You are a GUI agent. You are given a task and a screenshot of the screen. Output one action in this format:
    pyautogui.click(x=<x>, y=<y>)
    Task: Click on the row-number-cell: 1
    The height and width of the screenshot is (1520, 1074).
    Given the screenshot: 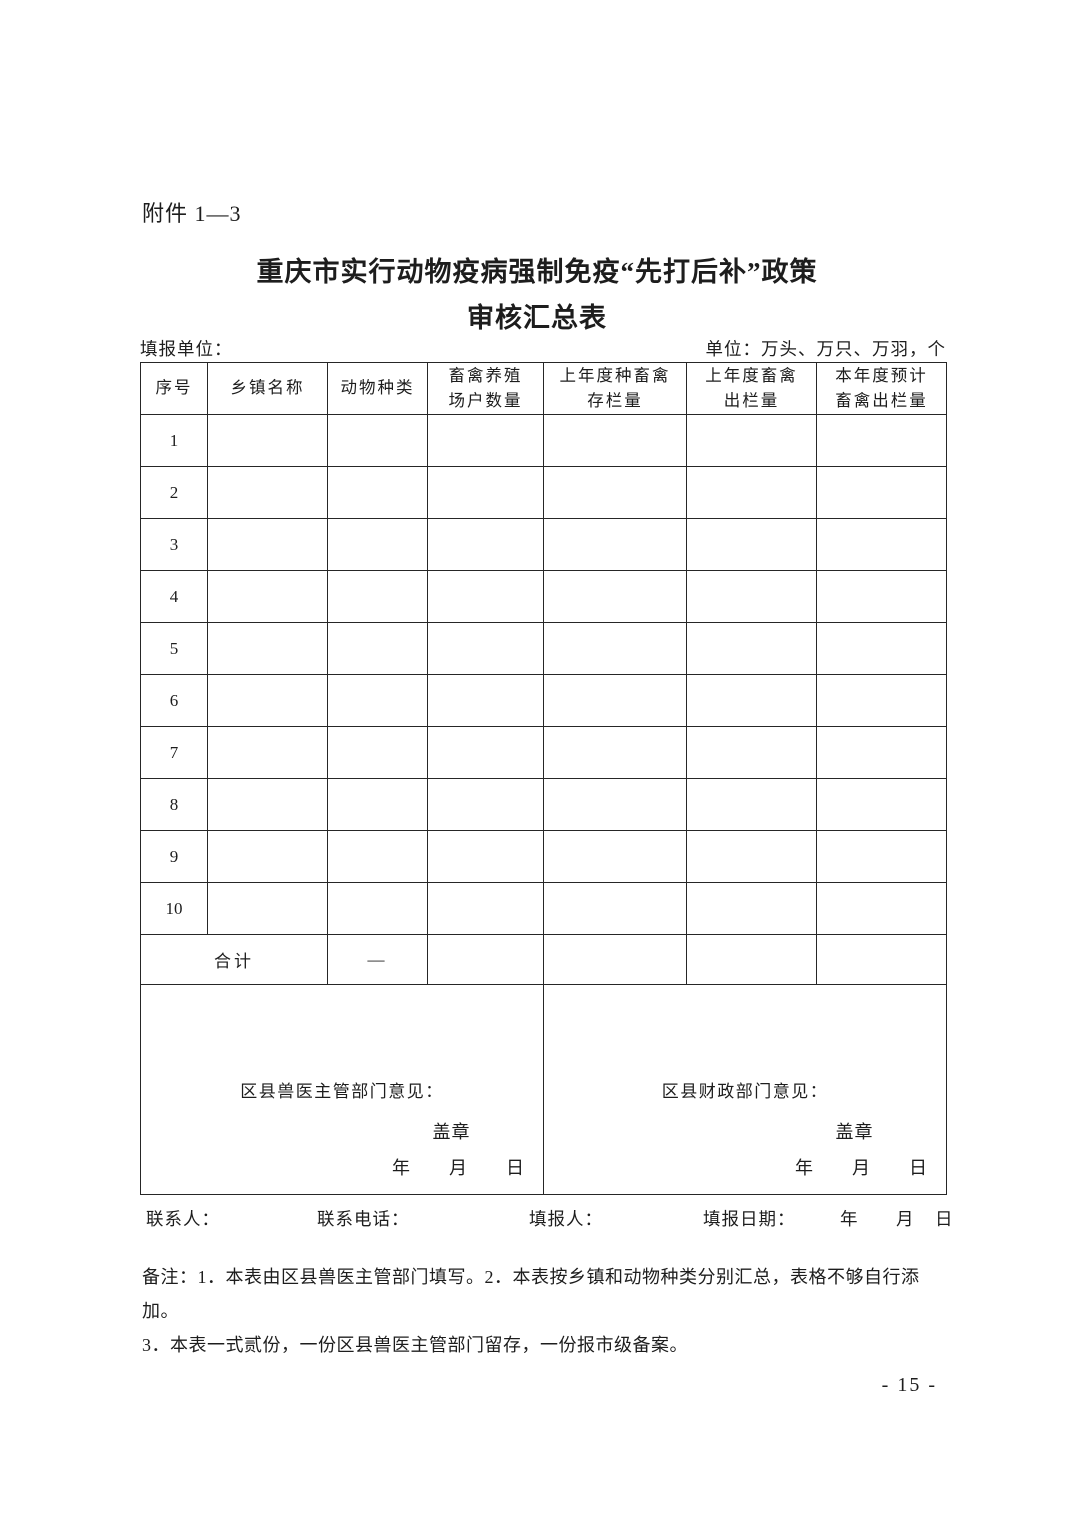 What is the action you would take?
    pyautogui.click(x=174, y=440)
    